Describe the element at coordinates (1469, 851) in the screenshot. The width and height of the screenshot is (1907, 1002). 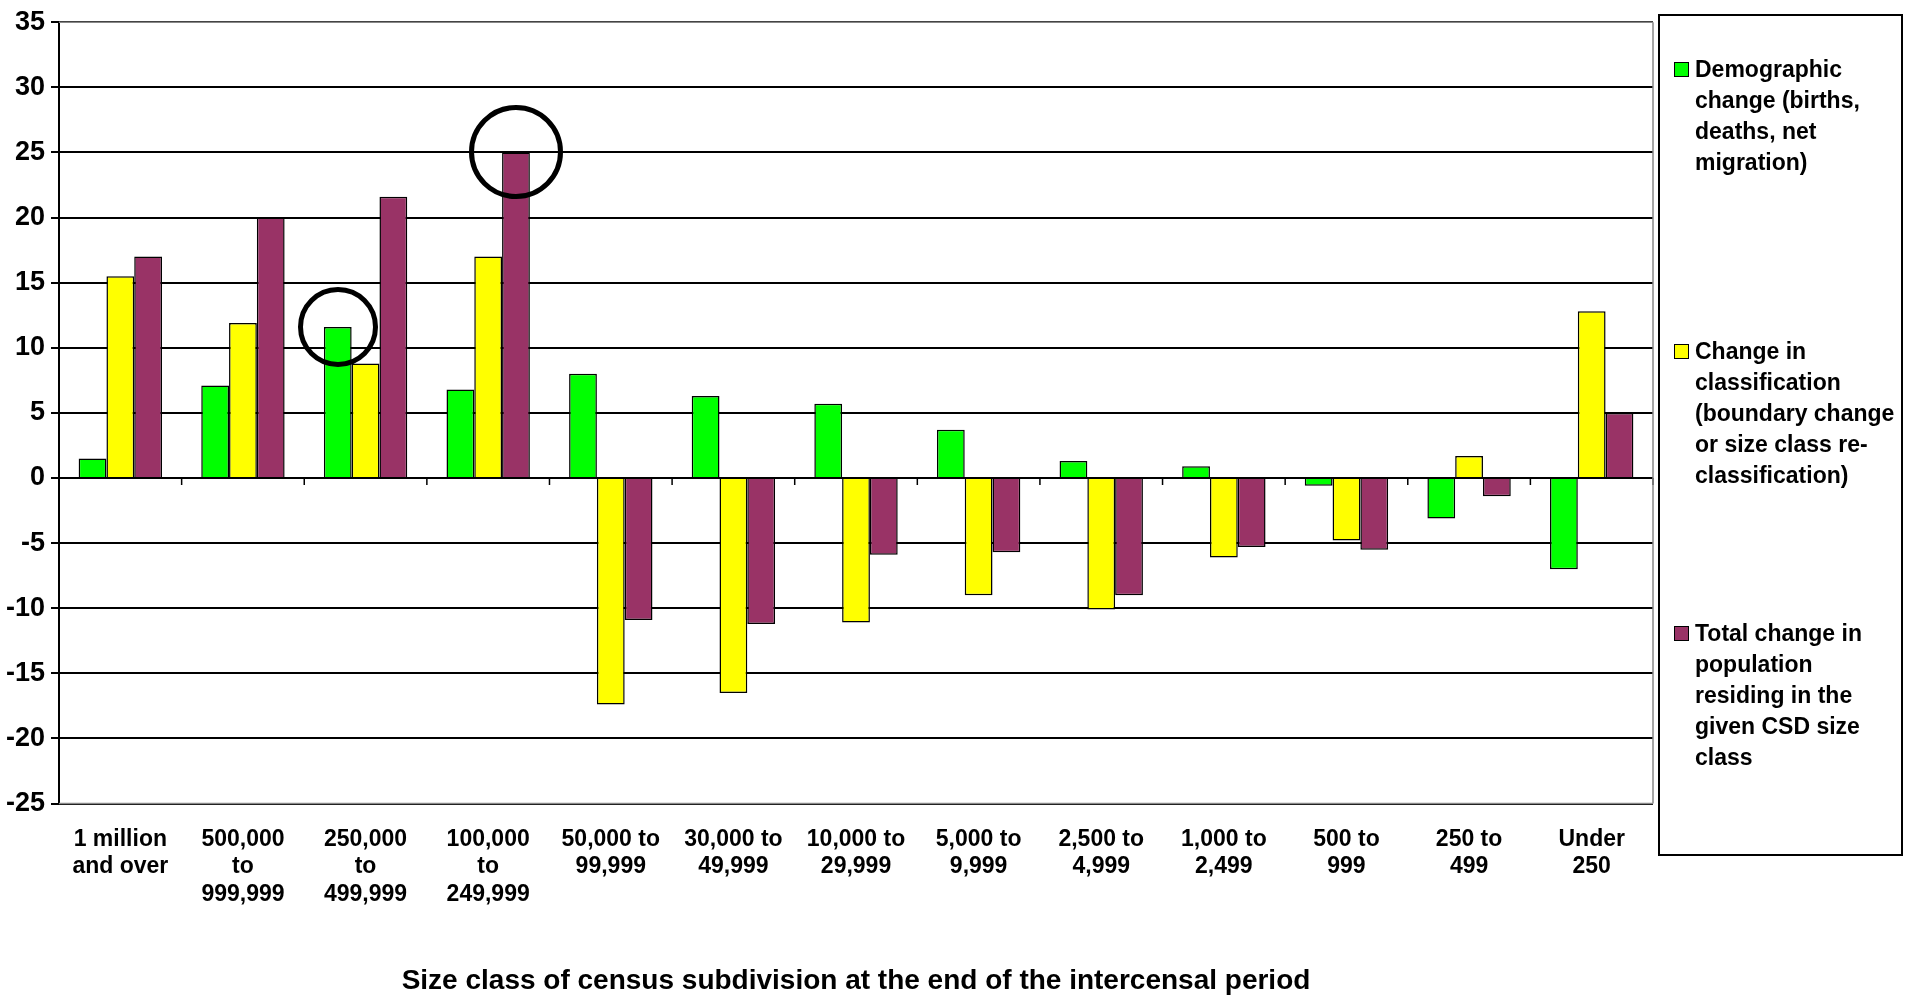
I see `x-tick-label: 250 to 499` at that location.